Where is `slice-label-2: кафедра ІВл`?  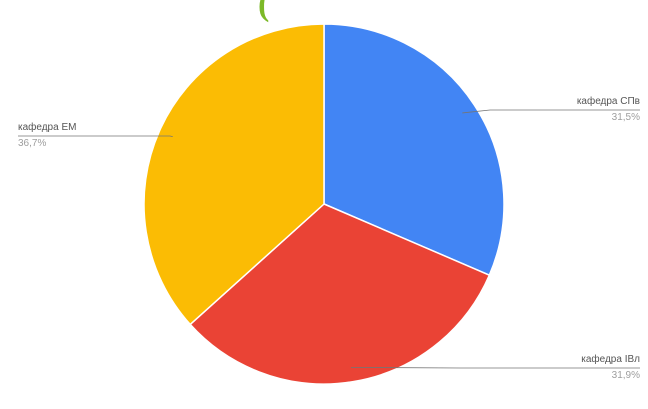
slice-label-2: кафедра ІВл is located at coordinates (610, 359).